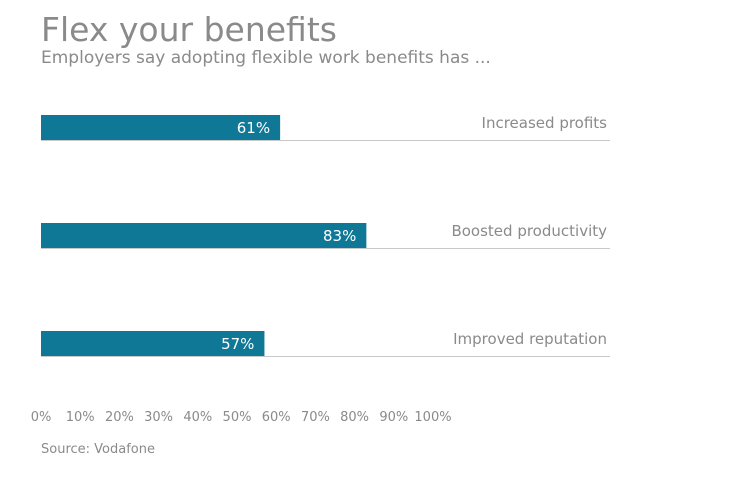 The image size is (740, 482). I want to click on x-tick-label-10: 100%, so click(432, 417).